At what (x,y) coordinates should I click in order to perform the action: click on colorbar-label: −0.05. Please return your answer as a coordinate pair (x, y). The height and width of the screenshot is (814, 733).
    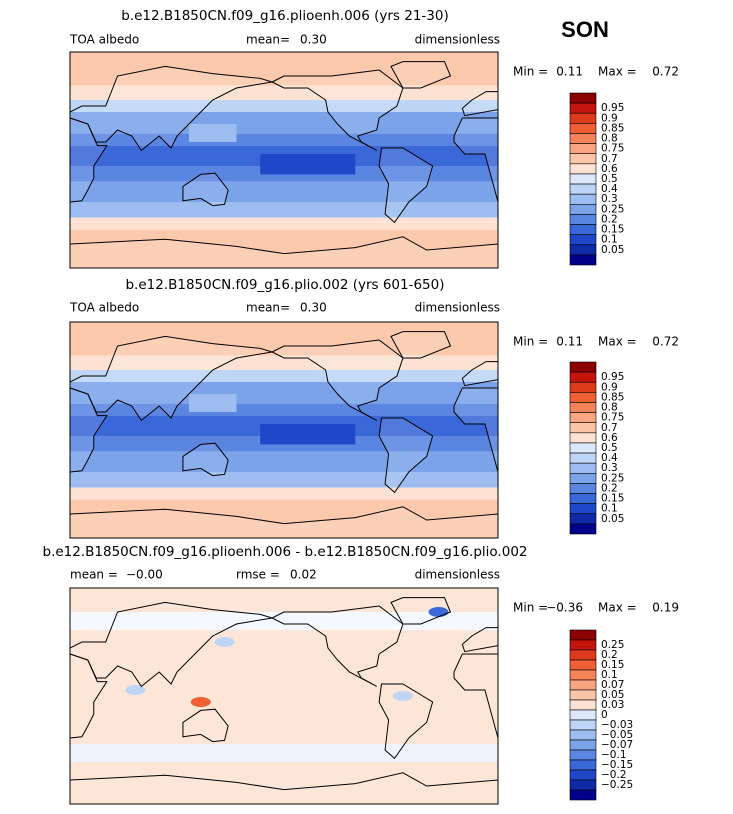
    Looking at the image, I should click on (617, 735).